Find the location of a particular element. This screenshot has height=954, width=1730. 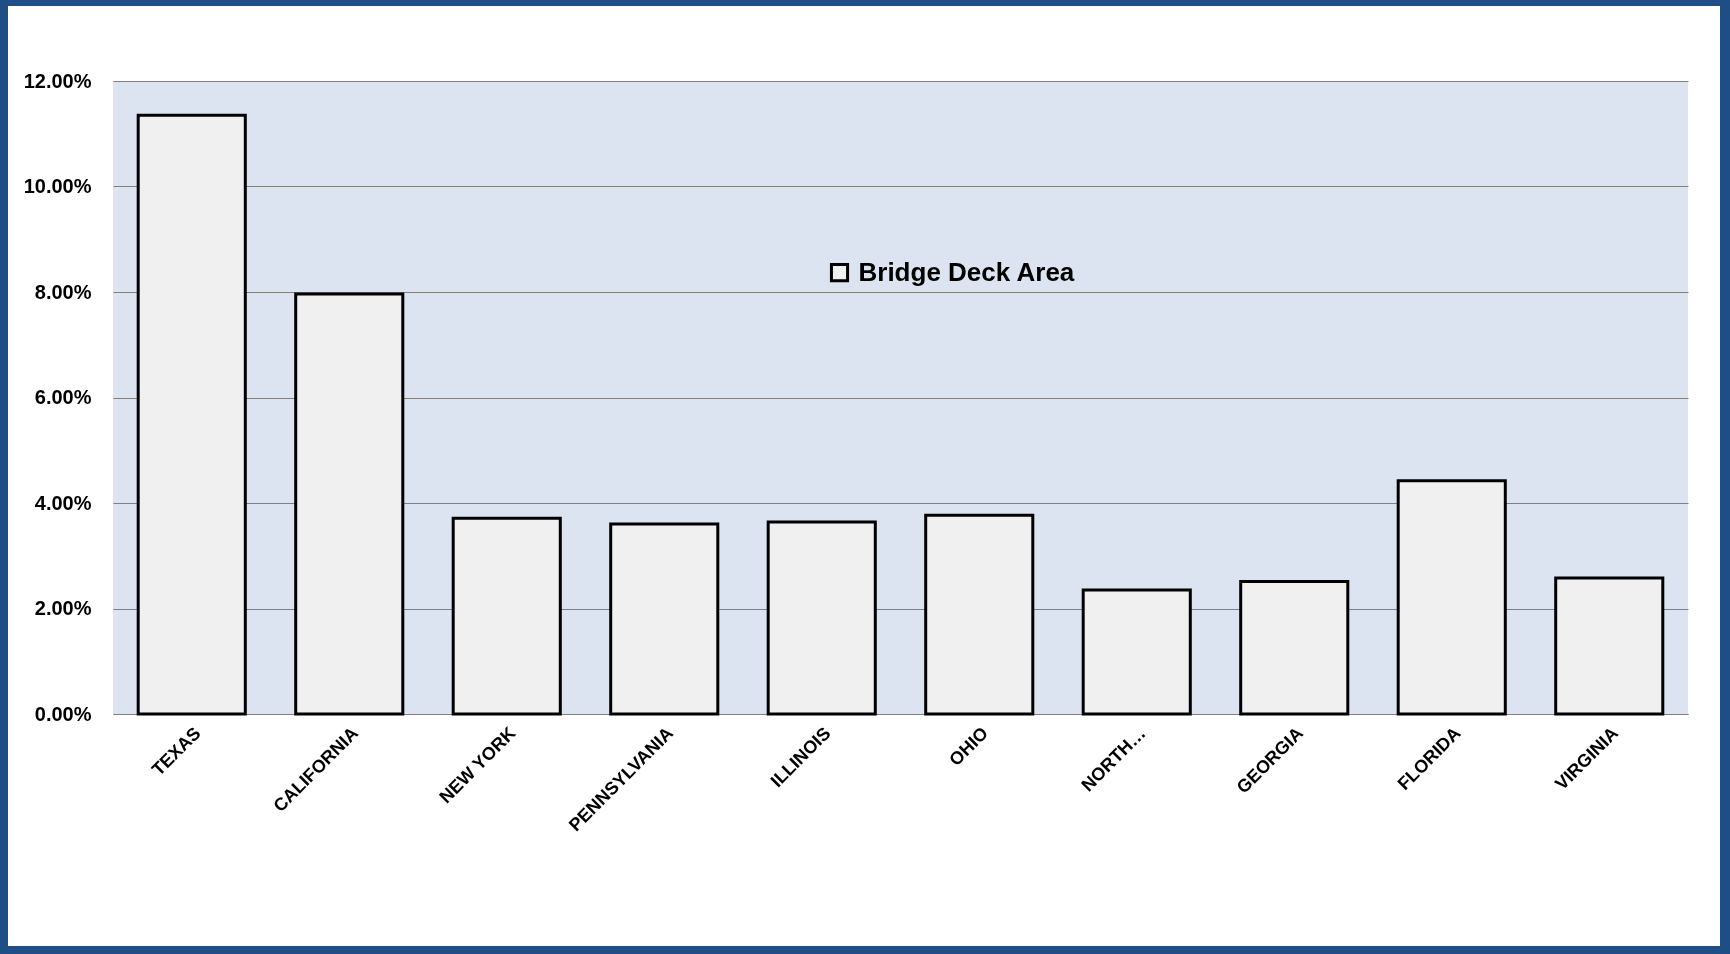

y-tick-label: 6.00% is located at coordinates (63, 397).